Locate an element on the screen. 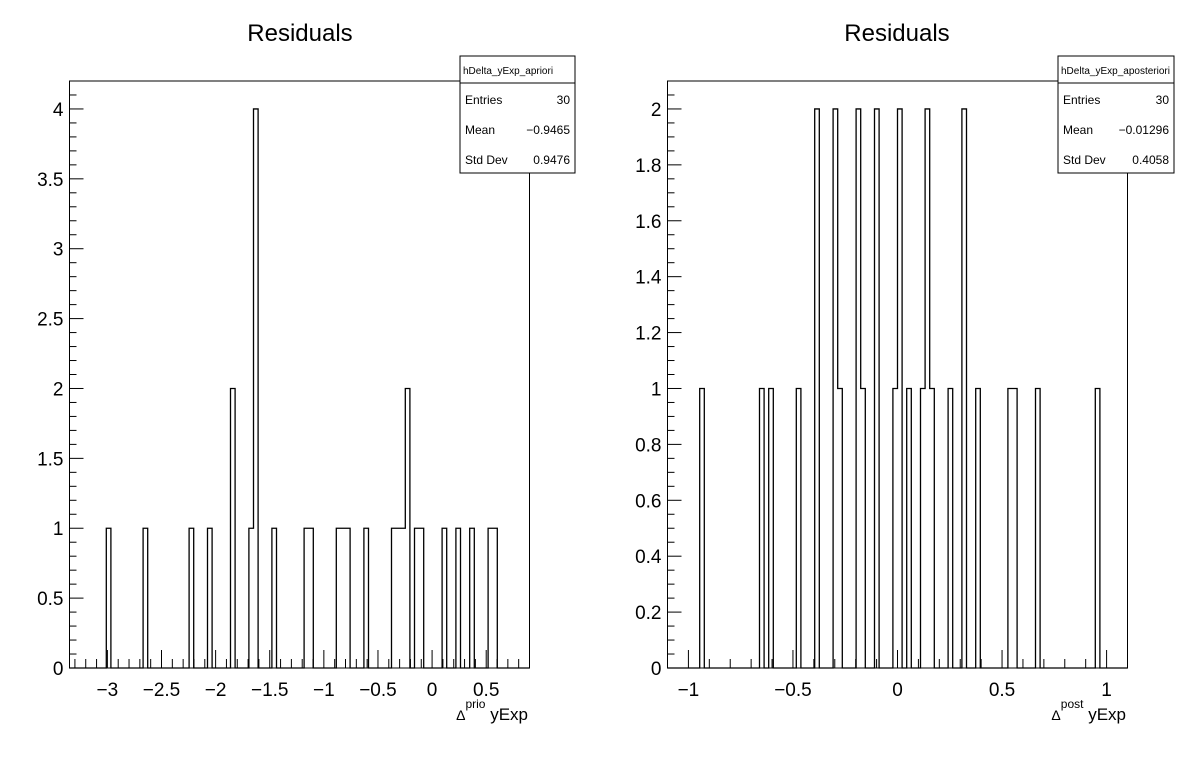 The width and height of the screenshot is (1196, 772). y-axis: 0 0.2 0.4 0.6 0.8 1 1.2 1.4 1.6 1.8 2 is located at coordinates (658, 380).